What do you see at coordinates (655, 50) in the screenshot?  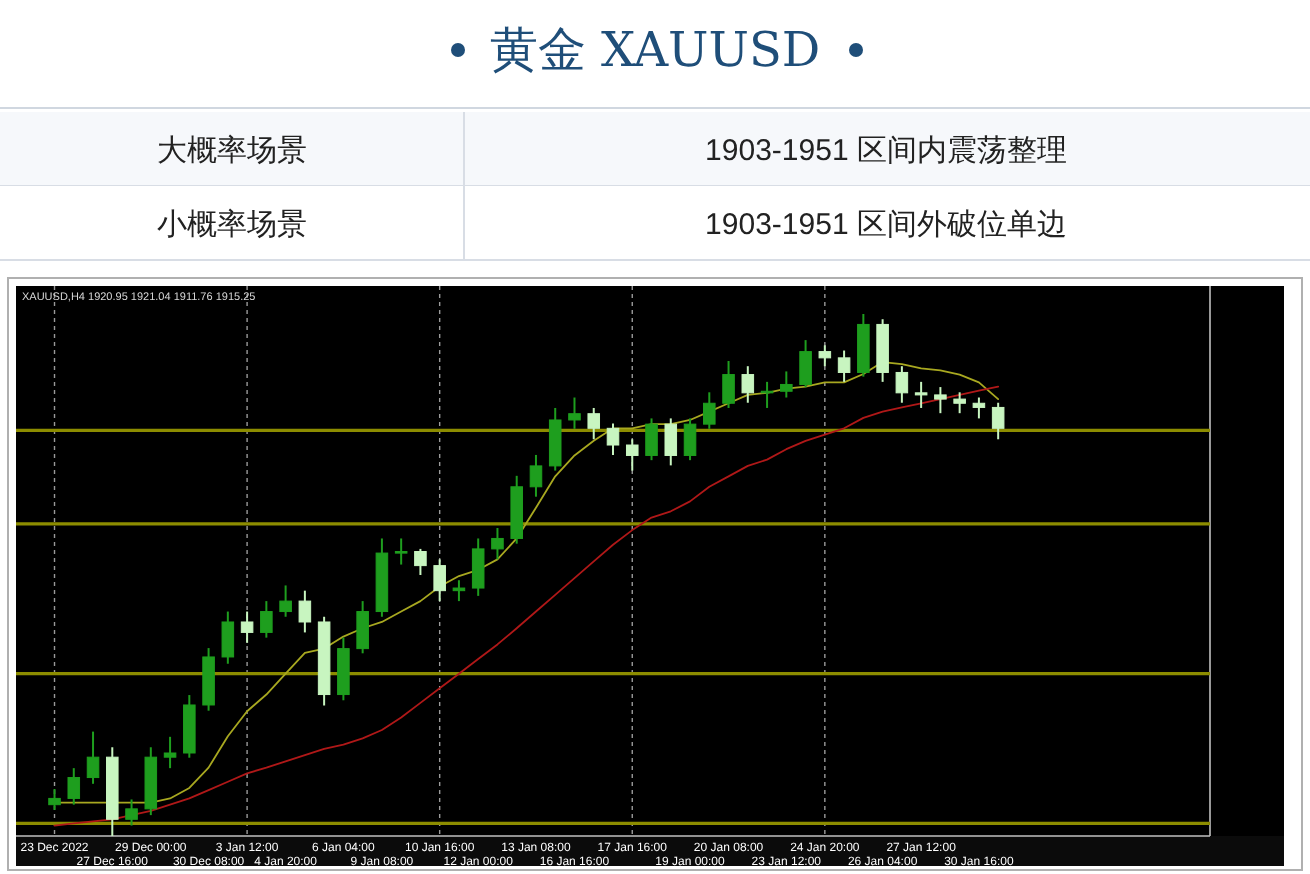 I see `text: 黄金 XAUUSD` at bounding box center [655, 50].